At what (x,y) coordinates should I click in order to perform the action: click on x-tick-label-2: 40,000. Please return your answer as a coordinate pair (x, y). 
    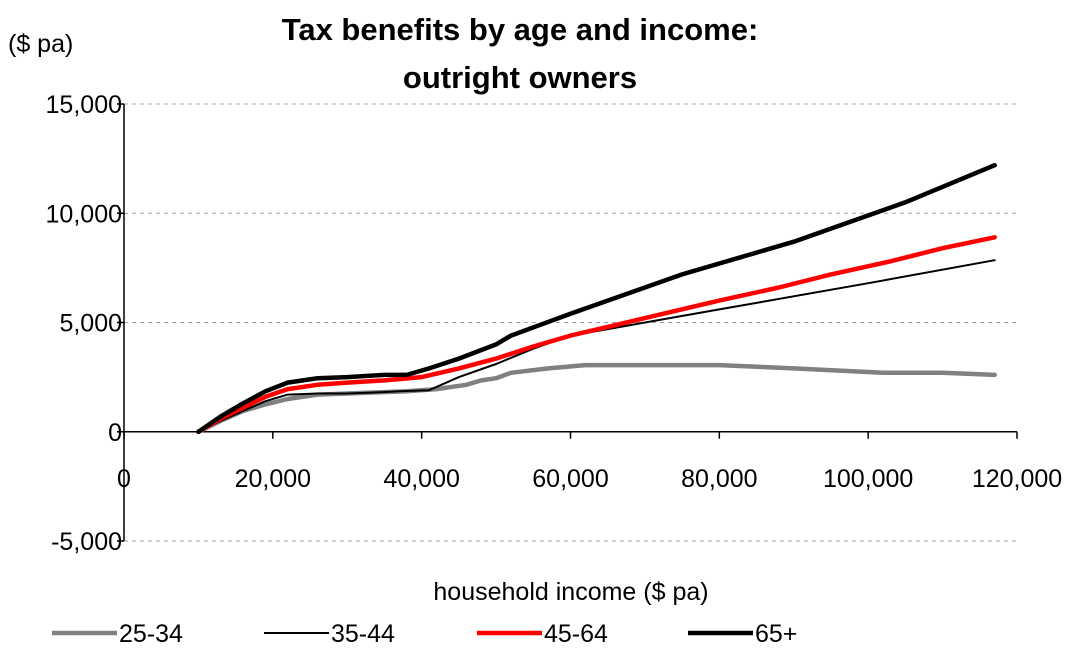
    Looking at the image, I should click on (421, 479).